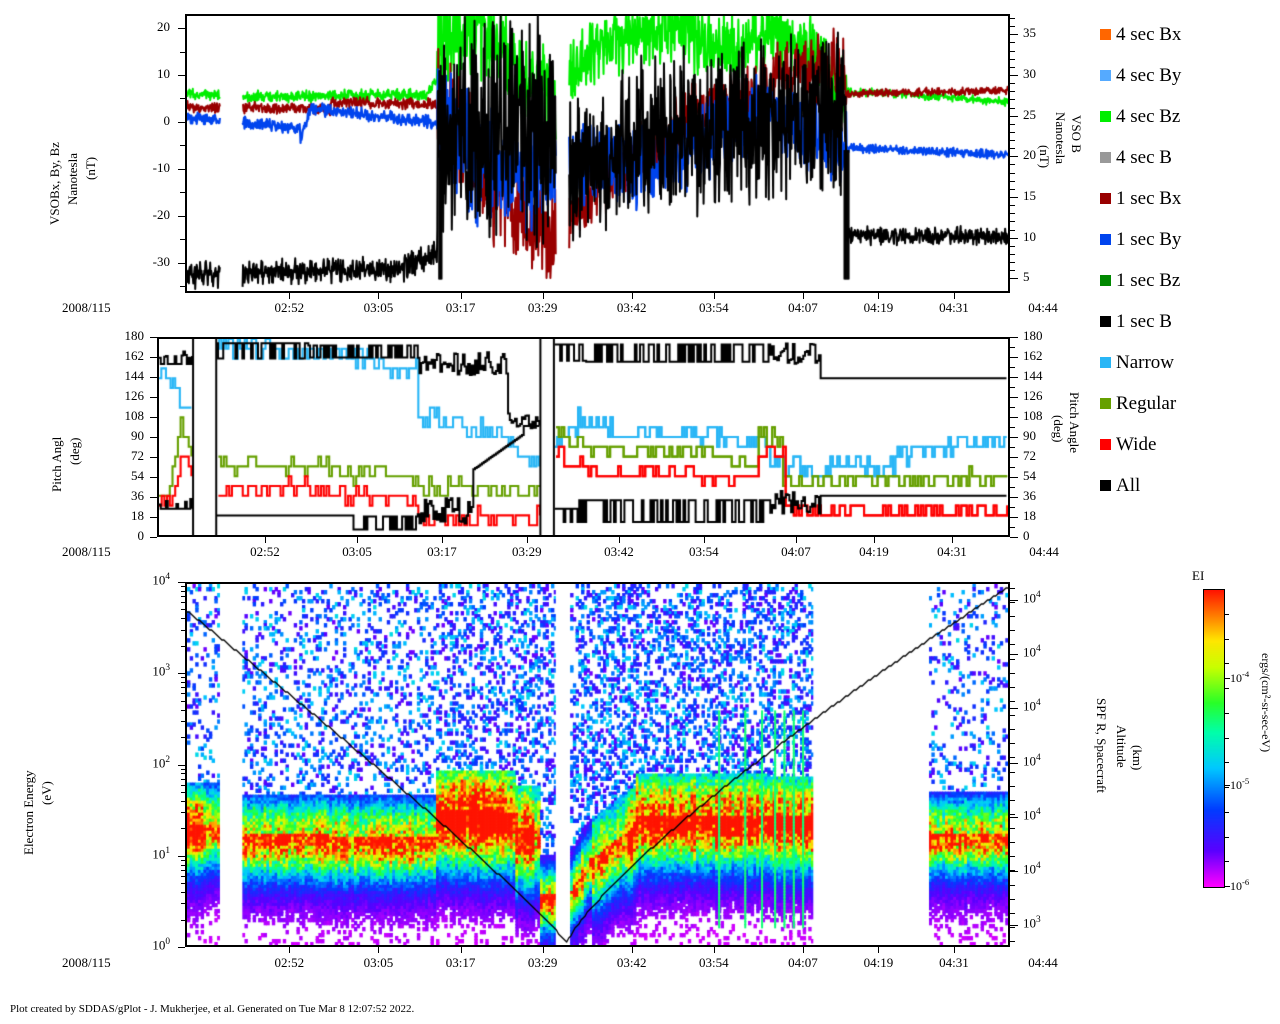  I want to click on legend-item: 1 sec Bx, so click(1190, 198).